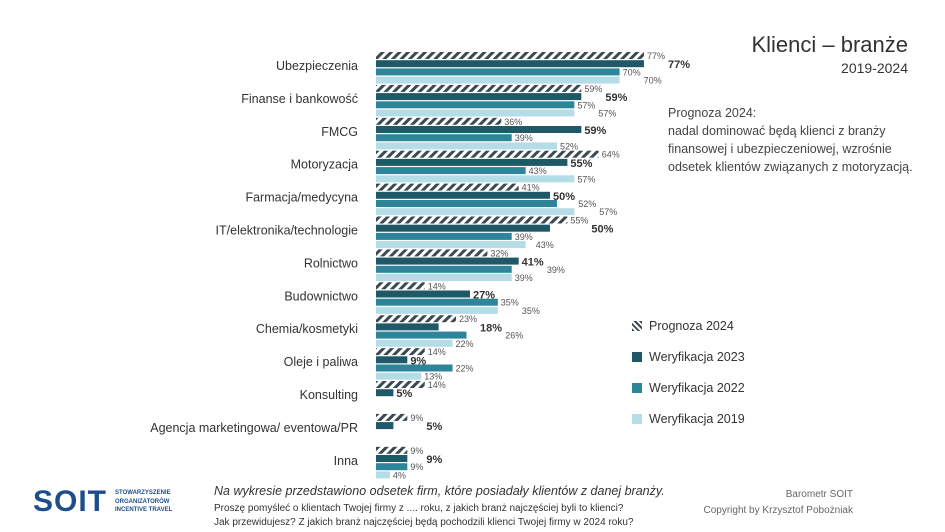 This screenshot has width=945, height=532. Describe the element at coordinates (697, 418) in the screenshot. I see `legend-label: Weryfikacja 2019` at that location.